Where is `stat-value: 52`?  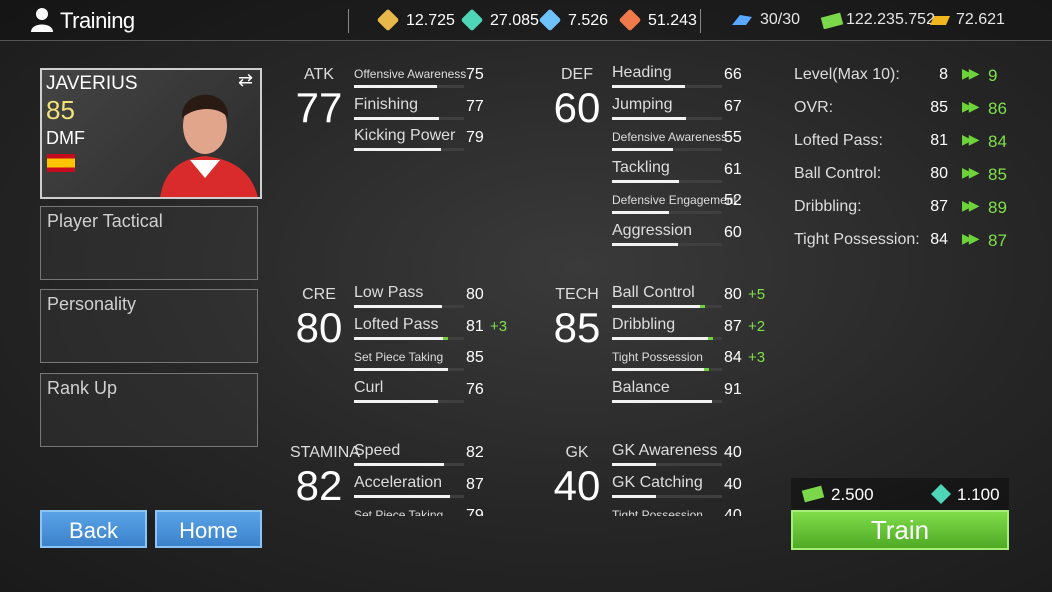
stat-value: 52 is located at coordinates (733, 201).